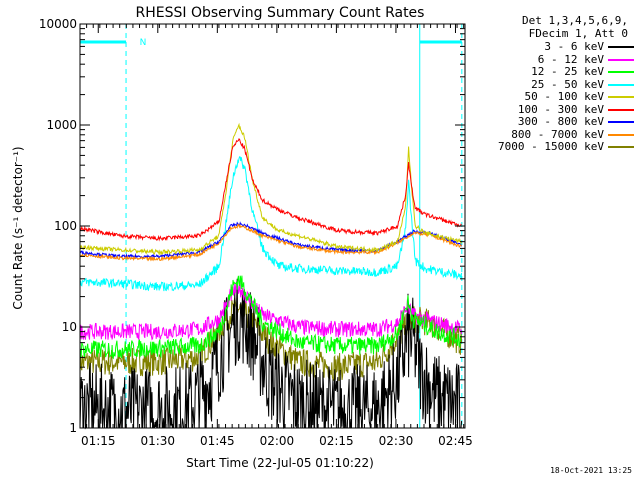 This screenshot has height=480, width=640. I want to click on y-tick-label: 1, so click(73, 428).